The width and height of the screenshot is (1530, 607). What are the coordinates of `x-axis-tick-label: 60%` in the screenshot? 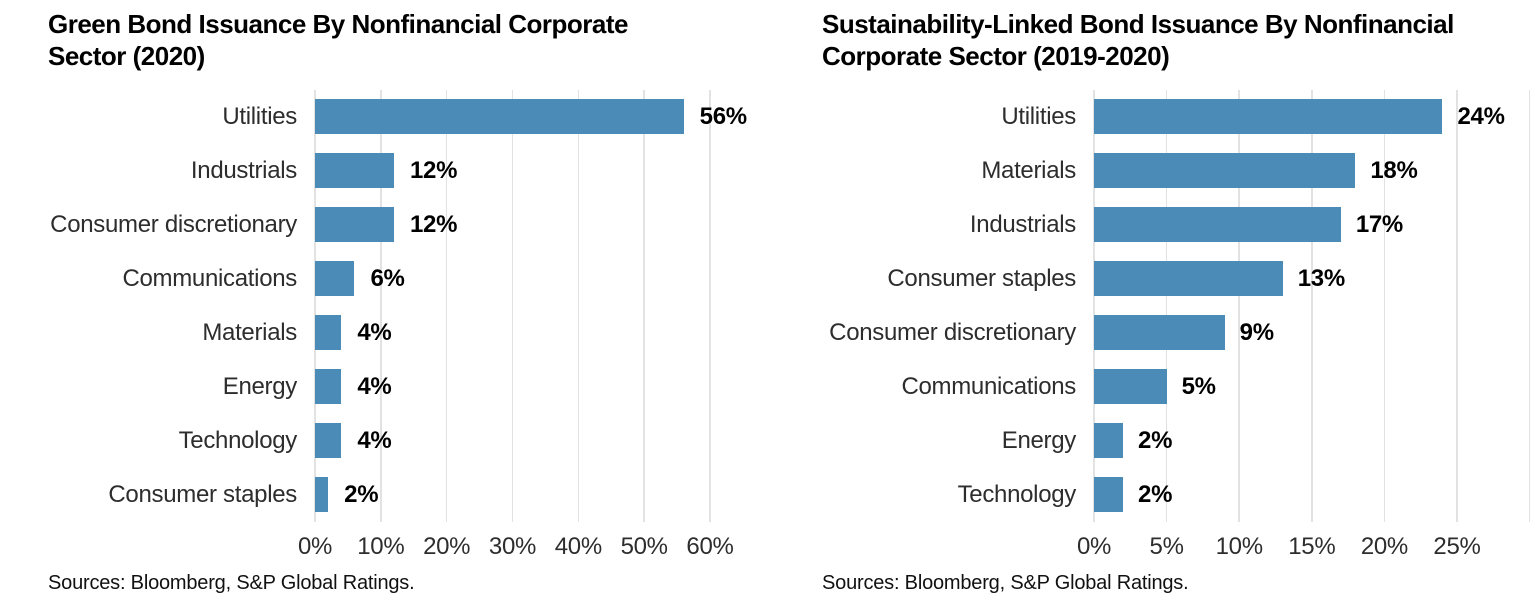 It's located at (710, 546).